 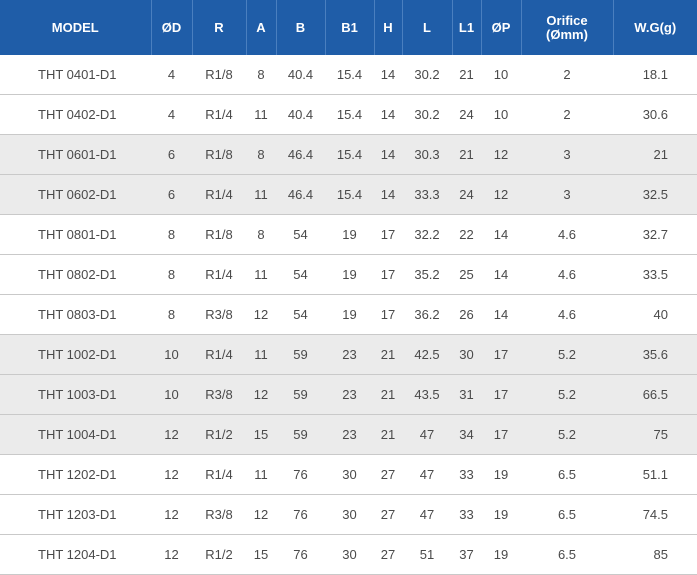 I want to click on cell-model: THT 0402-D1, so click(x=75, y=114).